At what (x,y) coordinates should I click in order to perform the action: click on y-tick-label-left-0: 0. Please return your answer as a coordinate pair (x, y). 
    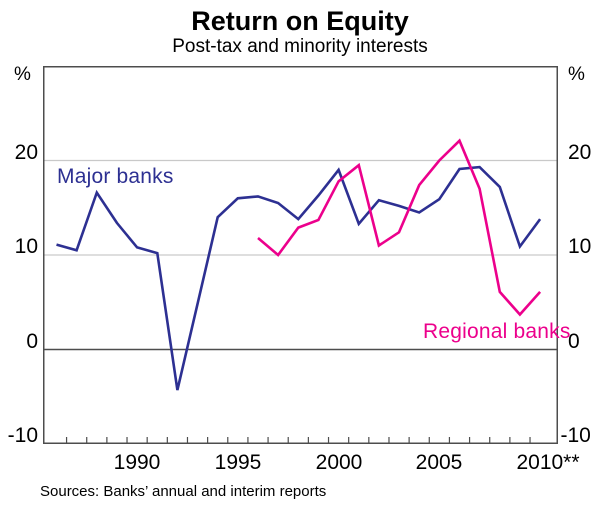
    Looking at the image, I should click on (32, 341).